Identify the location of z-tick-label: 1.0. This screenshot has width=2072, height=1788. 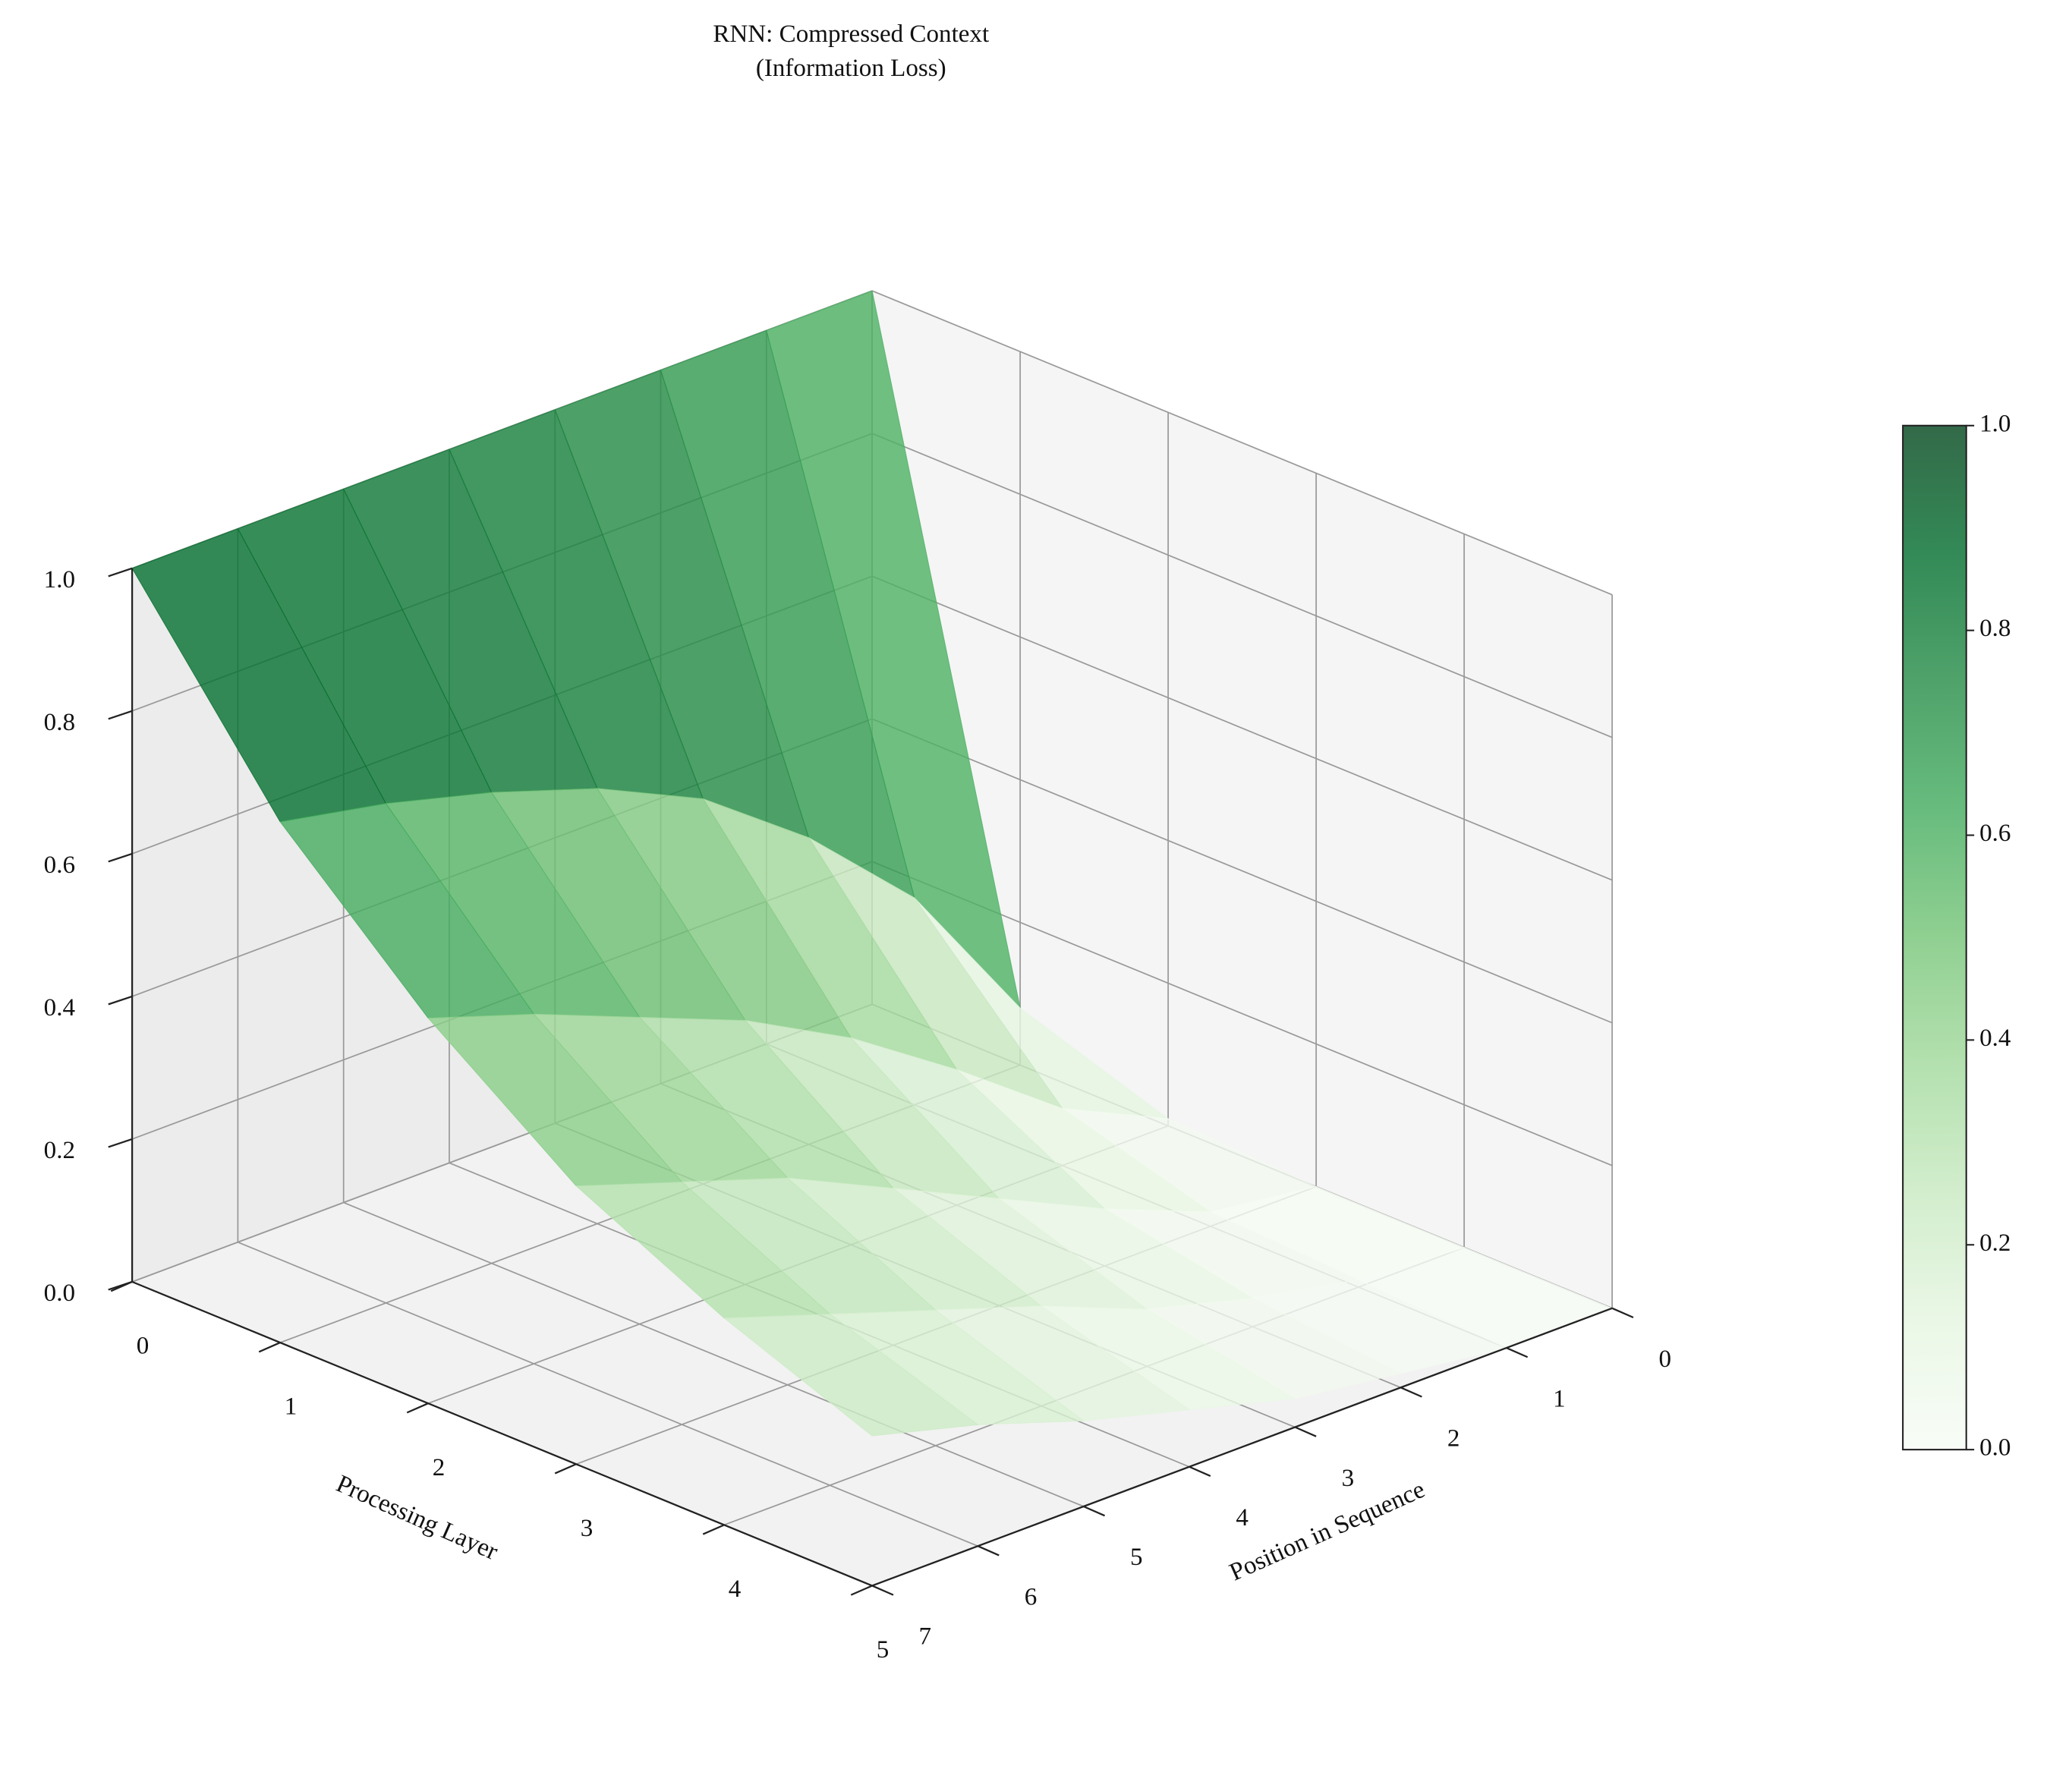
(59, 579).